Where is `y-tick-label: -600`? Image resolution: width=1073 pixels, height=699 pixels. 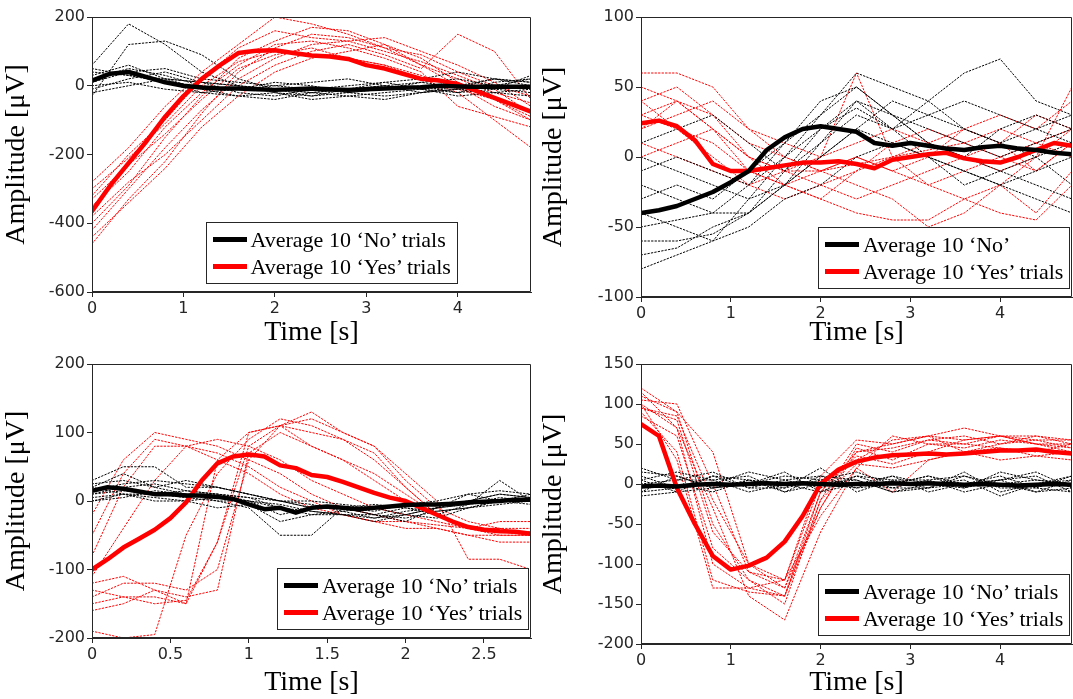 y-tick-label: -600 is located at coordinates (66, 291).